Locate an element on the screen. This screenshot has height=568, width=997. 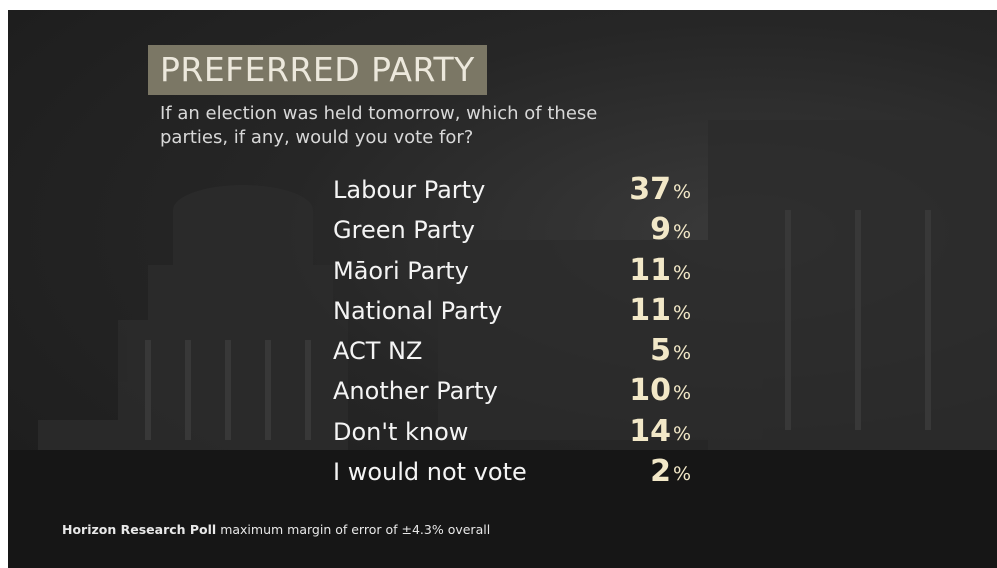
source: Horizon Research Poll is located at coordinates (139, 529).